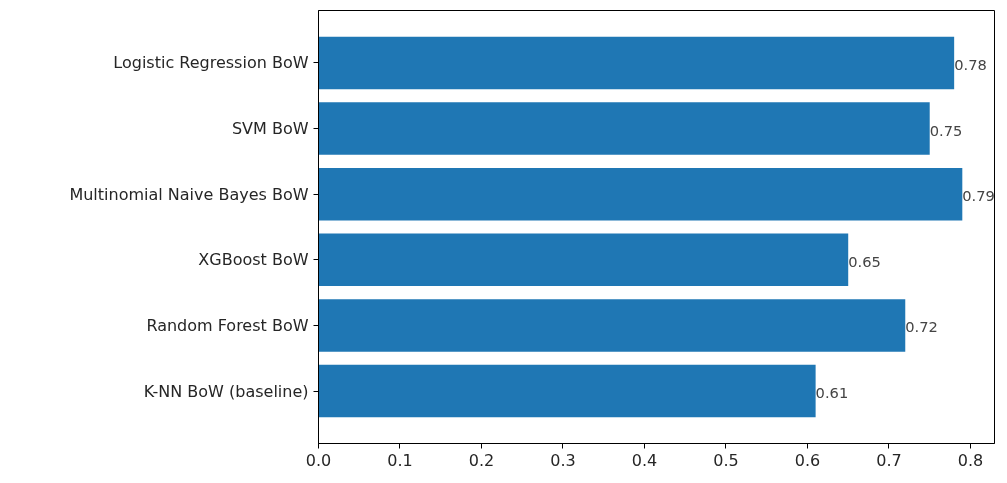  Describe the element at coordinates (644, 460) in the screenshot. I see `x-tick-label: 0.4` at that location.